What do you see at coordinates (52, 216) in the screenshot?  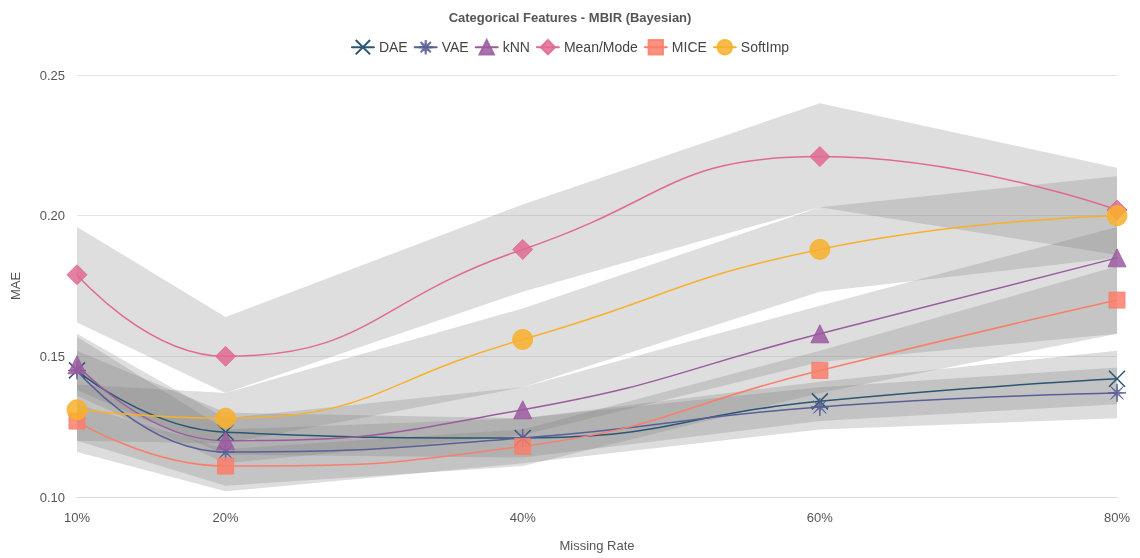 I see `y-tick-label: 0.20` at bounding box center [52, 216].